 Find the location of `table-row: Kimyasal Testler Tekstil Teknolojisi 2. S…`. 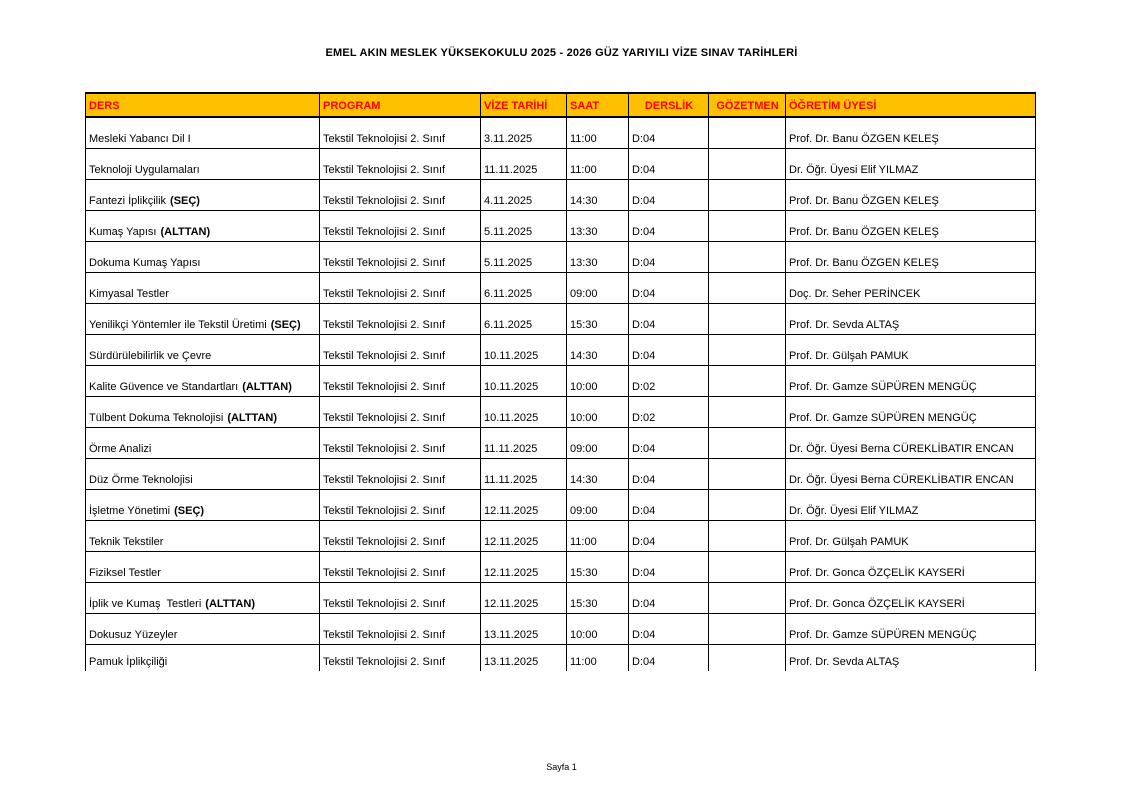

table-row: Kimyasal Testler Tekstil Teknolojisi 2. S… is located at coordinates (560, 287).